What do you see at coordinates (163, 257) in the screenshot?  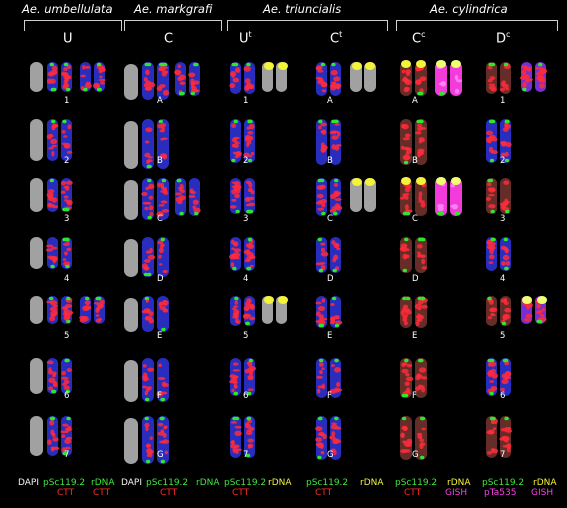 I see `chromosome-c4-right` at bounding box center [163, 257].